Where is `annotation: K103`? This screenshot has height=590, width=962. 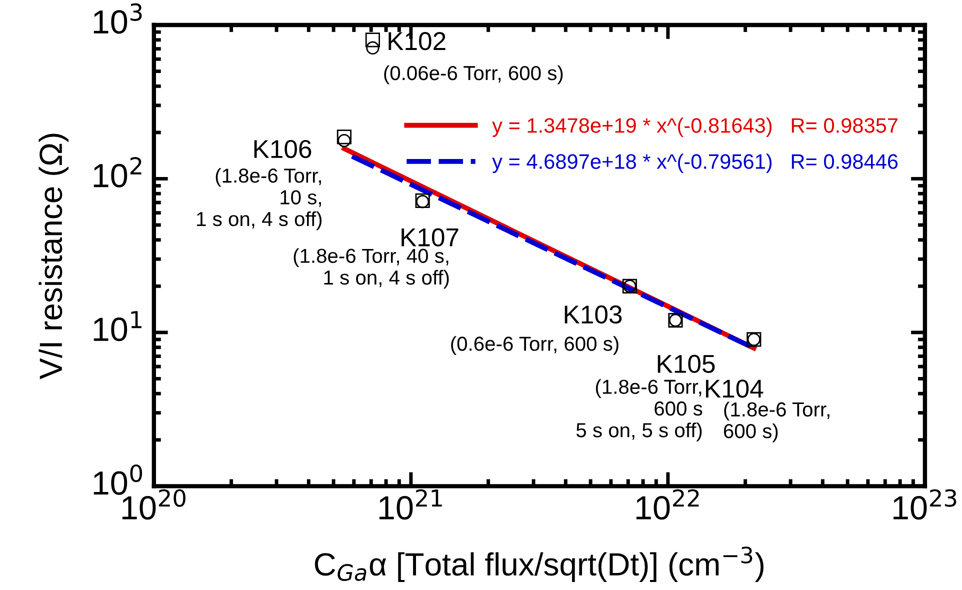
annotation: K103 is located at coordinates (593, 314).